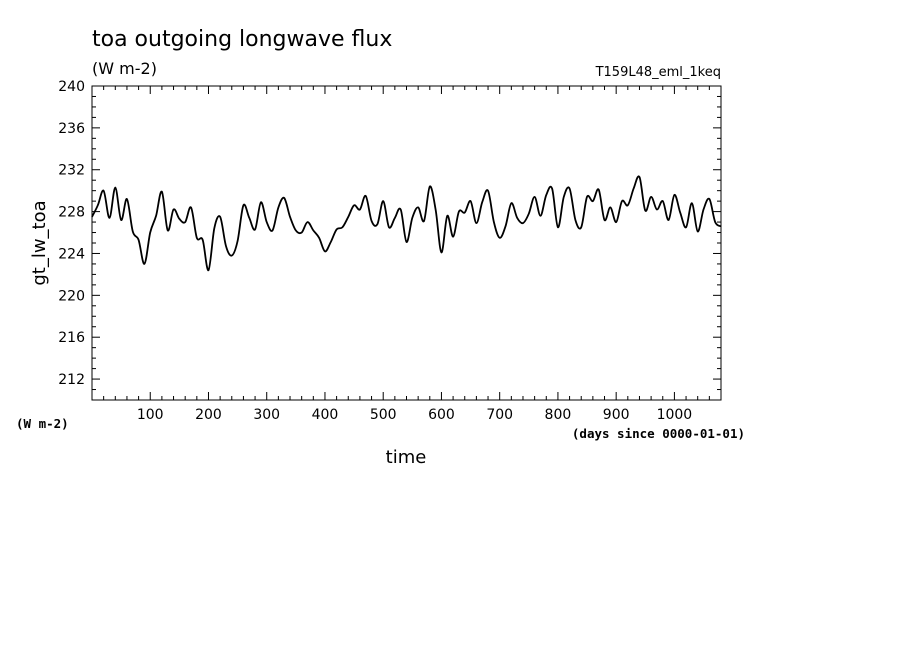 The height and width of the screenshot is (654, 904). Describe the element at coordinates (71, 171) in the screenshot. I see `y-tick-label: 232` at that location.